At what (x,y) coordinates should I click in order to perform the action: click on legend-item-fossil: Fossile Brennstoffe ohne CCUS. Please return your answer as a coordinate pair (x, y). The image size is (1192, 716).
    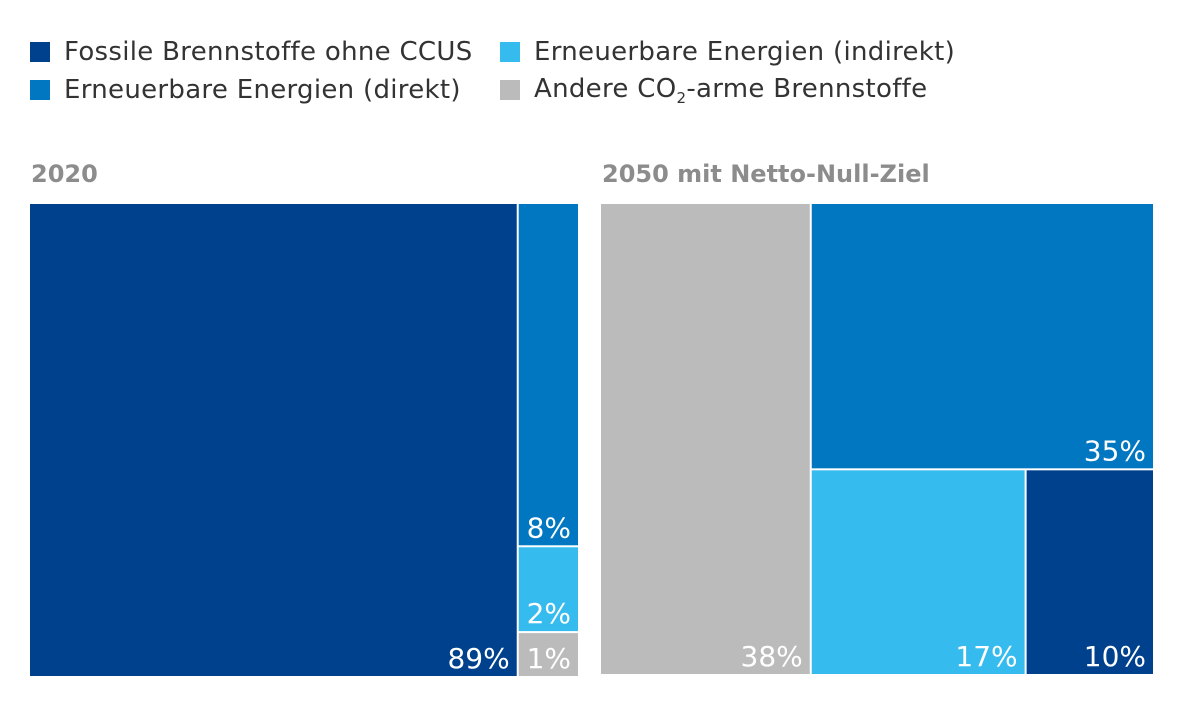
    Looking at the image, I should click on (251, 52).